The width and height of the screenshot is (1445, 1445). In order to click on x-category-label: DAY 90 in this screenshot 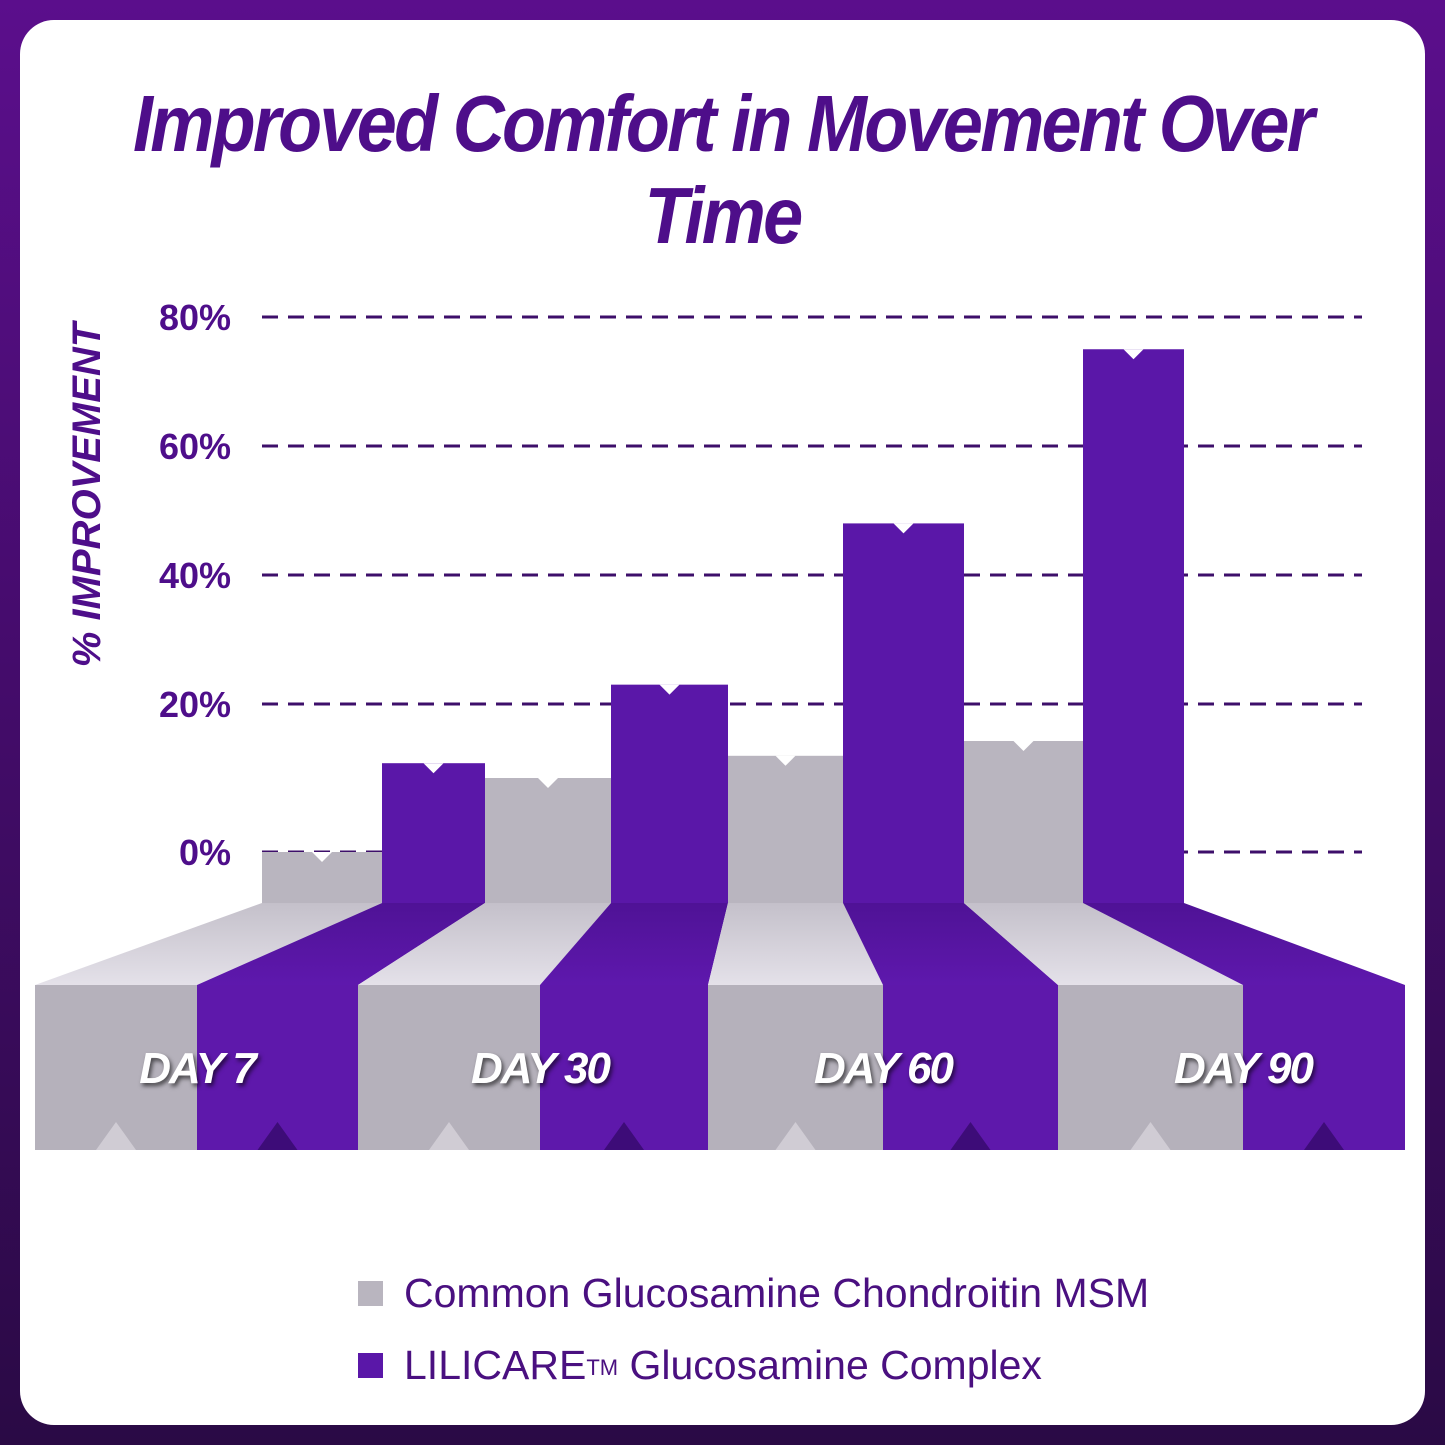, I will do `click(1244, 1068)`.